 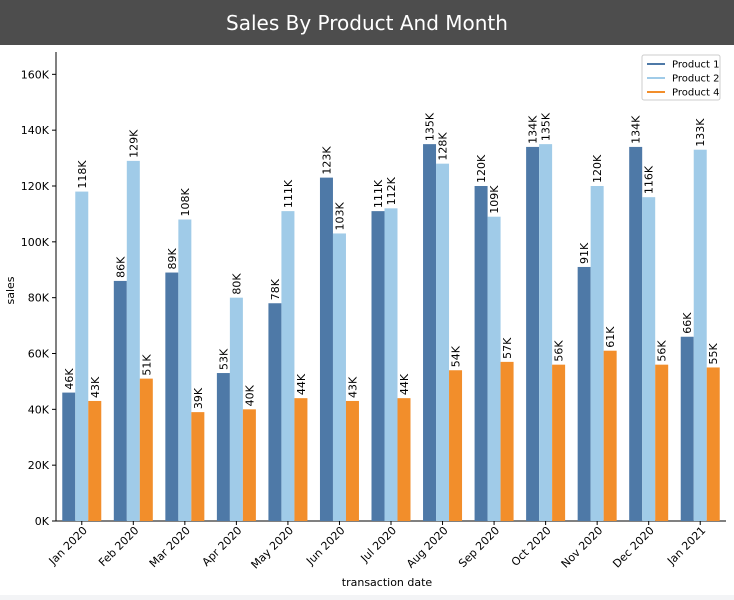 I want to click on bar-data-label: 128K, so click(x=443, y=146).